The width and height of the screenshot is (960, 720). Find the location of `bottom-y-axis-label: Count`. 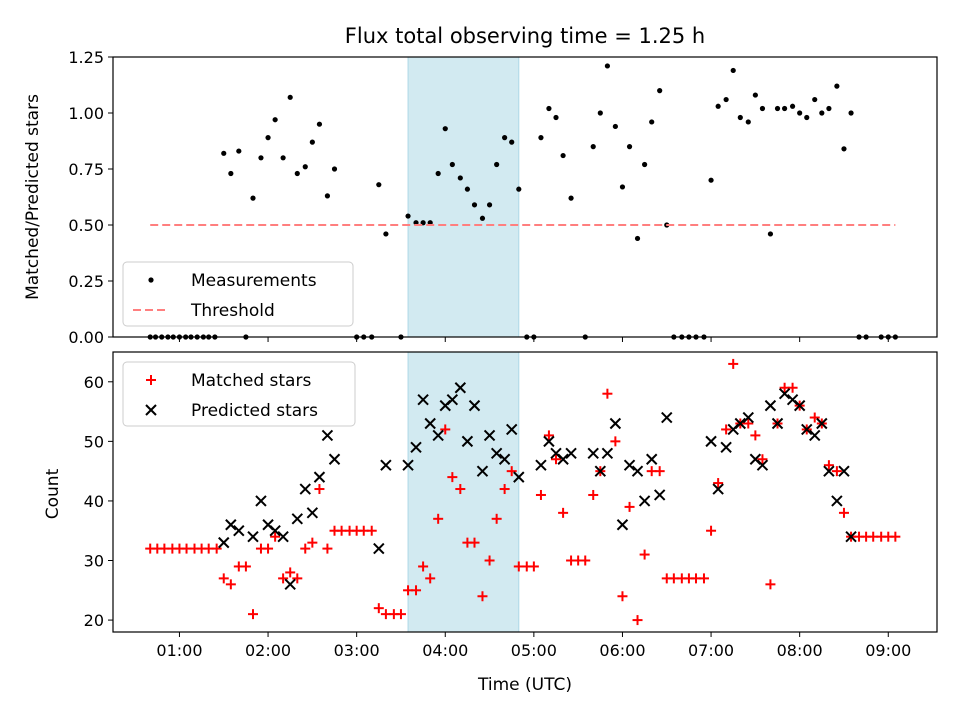

bottom-y-axis-label: Count is located at coordinates (53, 493).